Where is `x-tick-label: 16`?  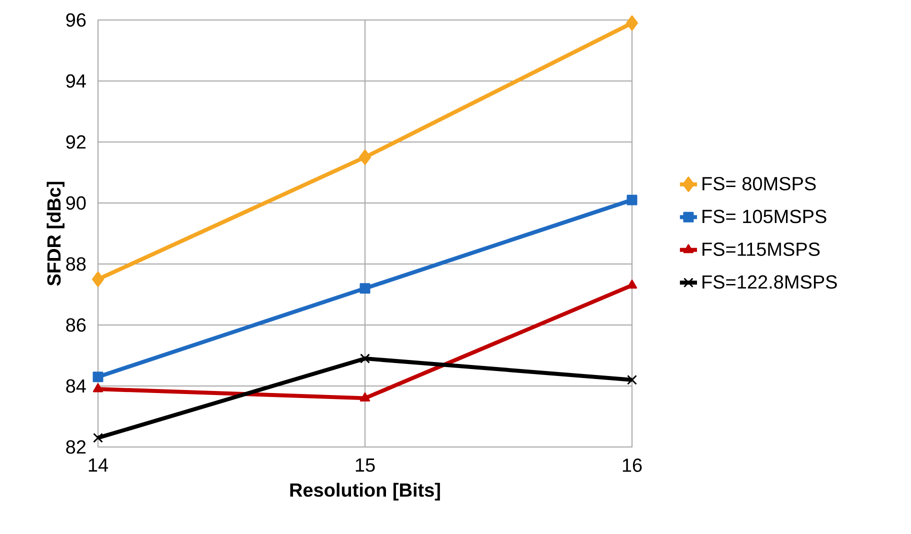
x-tick-label: 16 is located at coordinates (632, 465).